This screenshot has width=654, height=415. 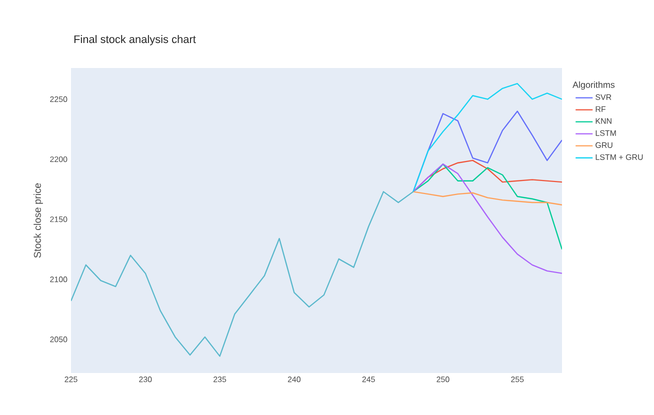 What do you see at coordinates (38, 220) in the screenshot?
I see `y-axis-title: Stock close price` at bounding box center [38, 220].